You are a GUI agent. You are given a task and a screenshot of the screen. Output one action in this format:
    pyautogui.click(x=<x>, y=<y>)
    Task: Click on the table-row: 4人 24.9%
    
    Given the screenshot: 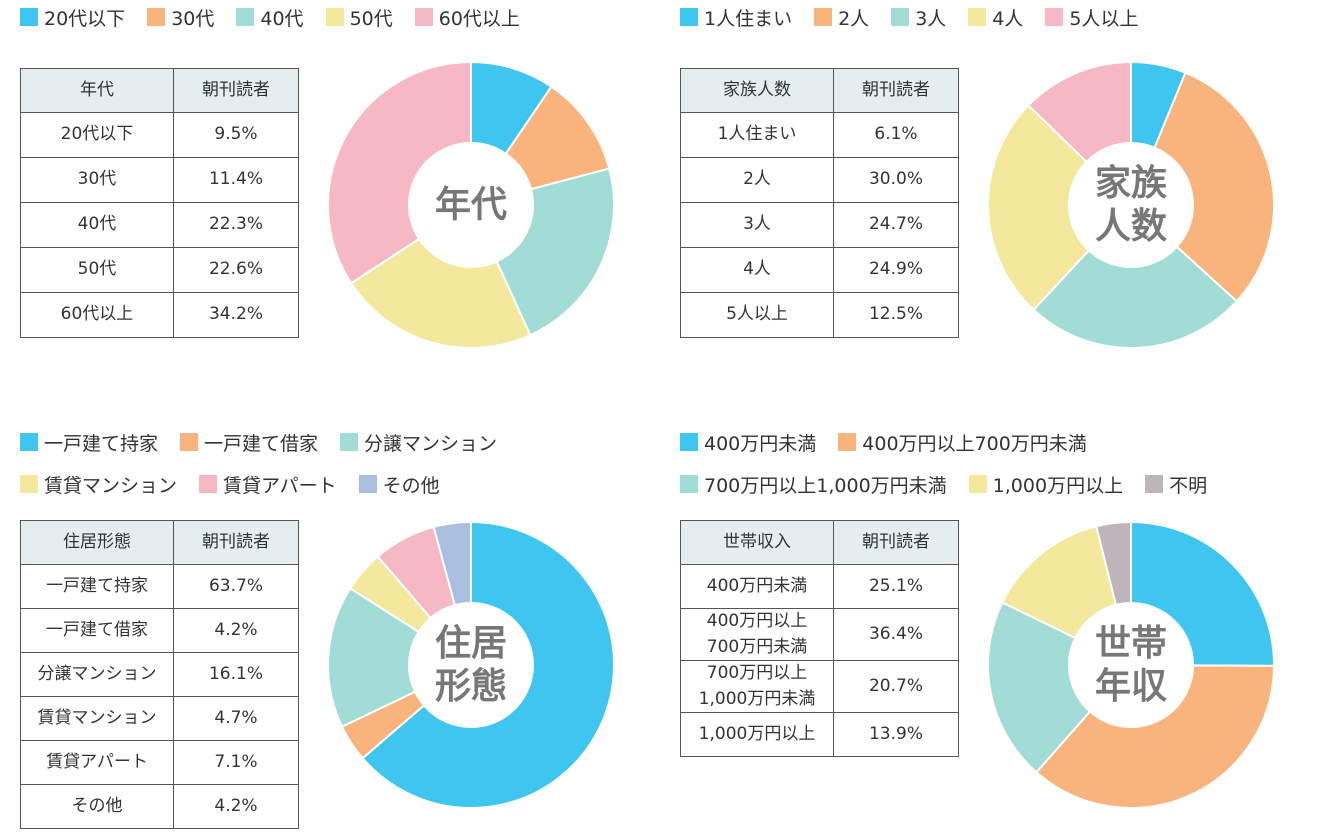 What is the action you would take?
    pyautogui.click(x=819, y=270)
    